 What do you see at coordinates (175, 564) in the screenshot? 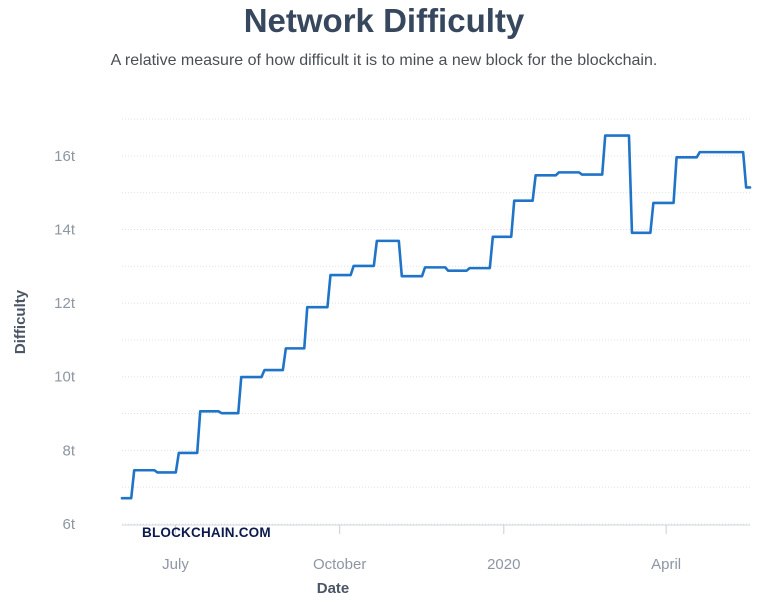
I see `x-tick-label: July` at bounding box center [175, 564].